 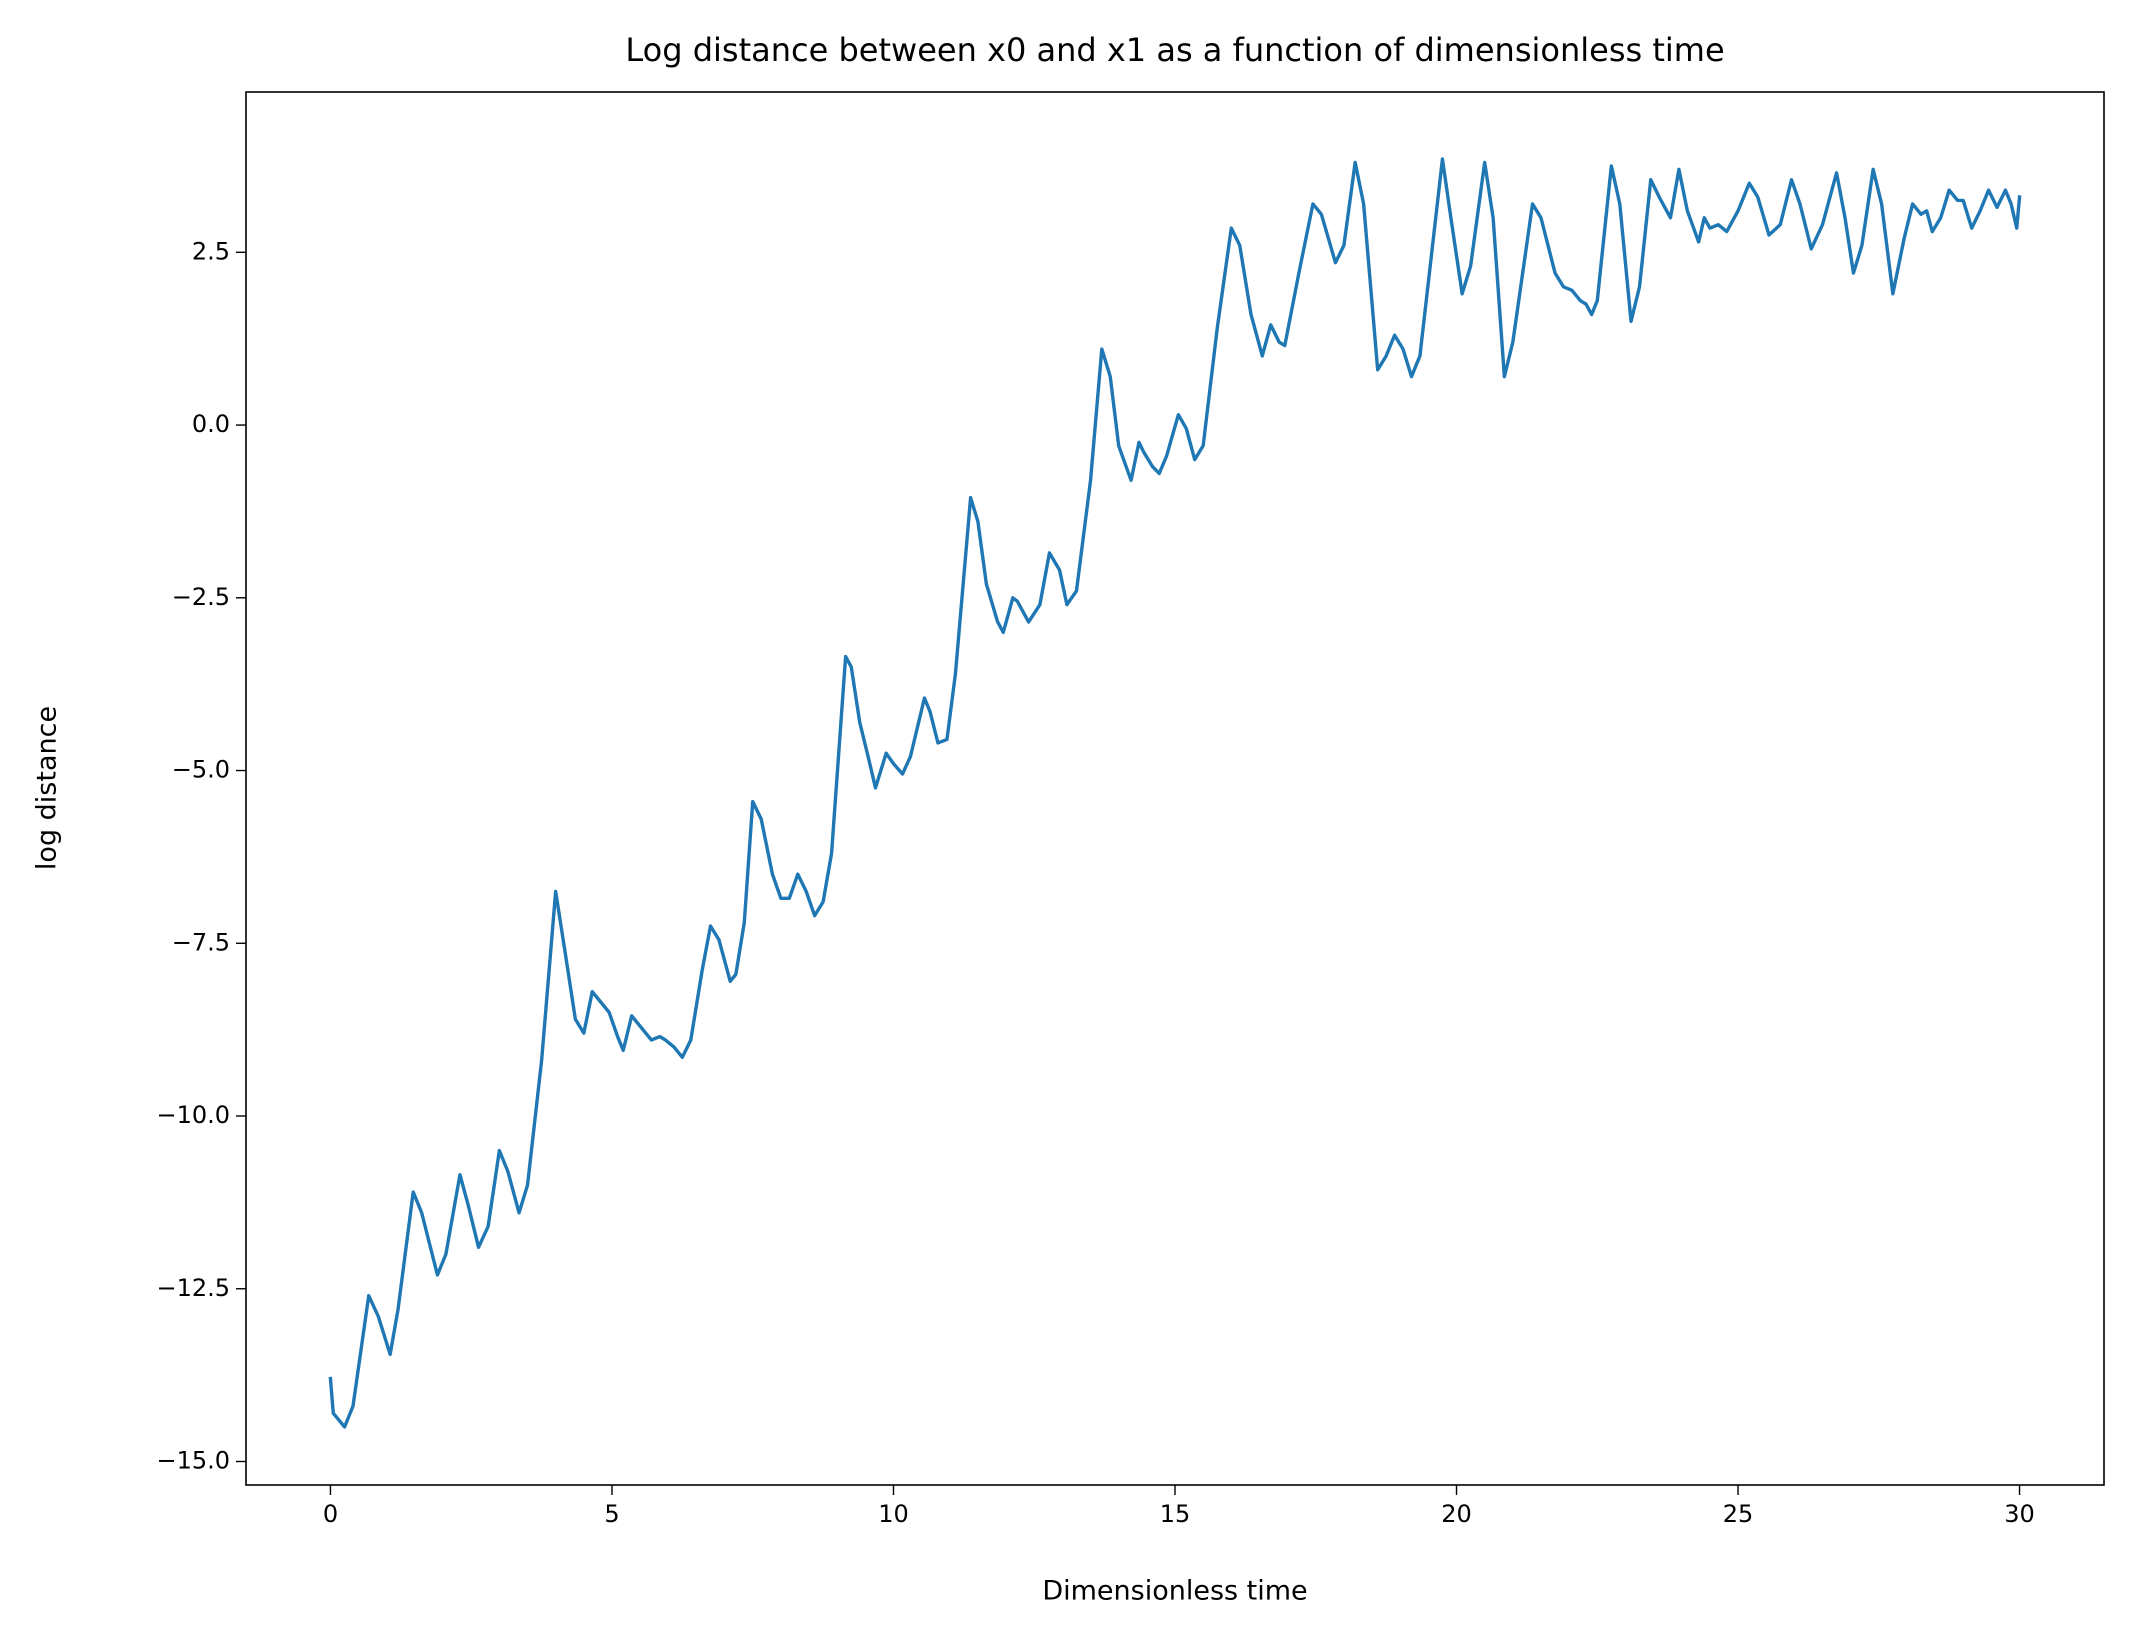 I want to click on x-tick-label: 20, so click(x=1456, y=1514).